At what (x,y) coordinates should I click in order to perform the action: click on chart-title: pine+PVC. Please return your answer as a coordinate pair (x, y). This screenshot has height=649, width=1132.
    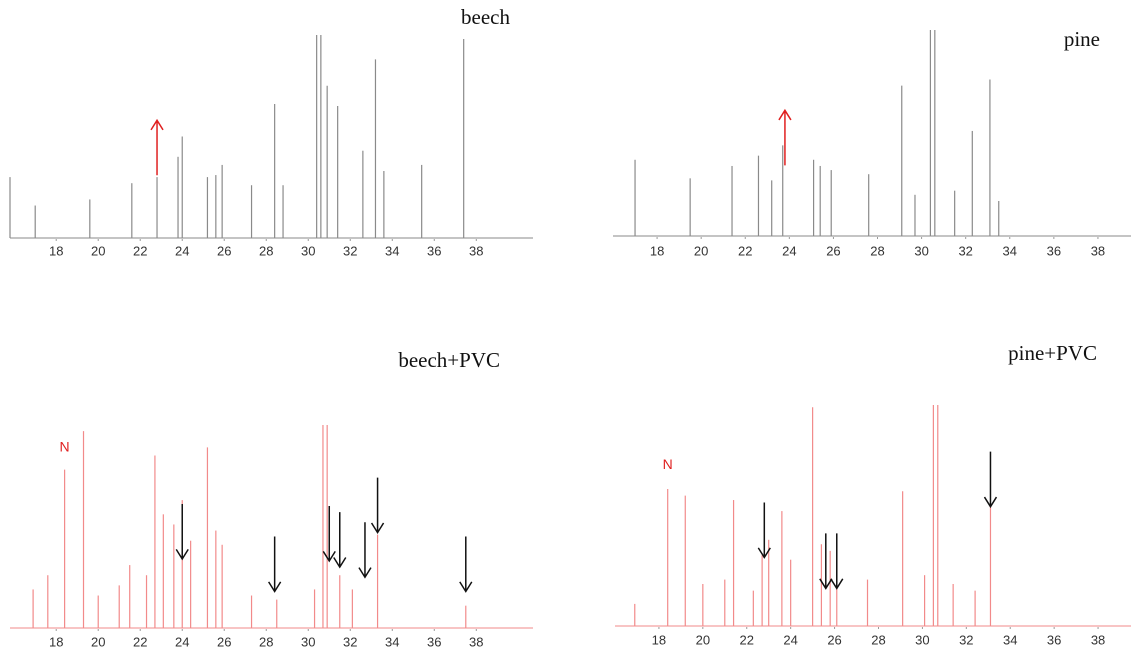
    Looking at the image, I should click on (1052, 353).